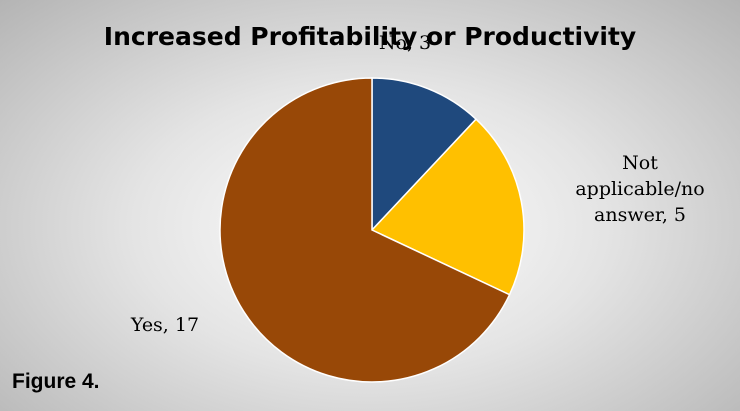 Image resolution: width=740 pixels, height=411 pixels. Describe the element at coordinates (370, 36) in the screenshot. I see `chart-title: Increased Profitability or Productivity` at that location.